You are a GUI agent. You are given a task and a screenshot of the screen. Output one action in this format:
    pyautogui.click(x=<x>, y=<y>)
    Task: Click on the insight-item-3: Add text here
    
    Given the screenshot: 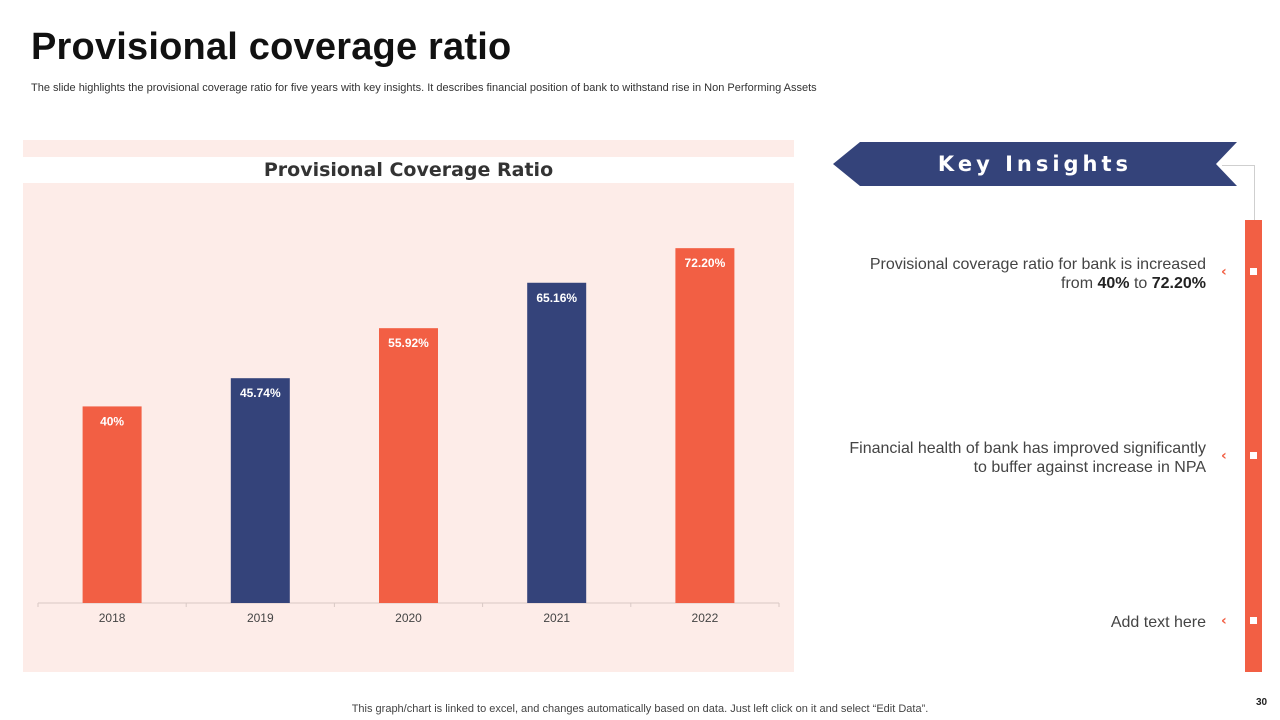 What is the action you would take?
    pyautogui.click(x=1158, y=622)
    